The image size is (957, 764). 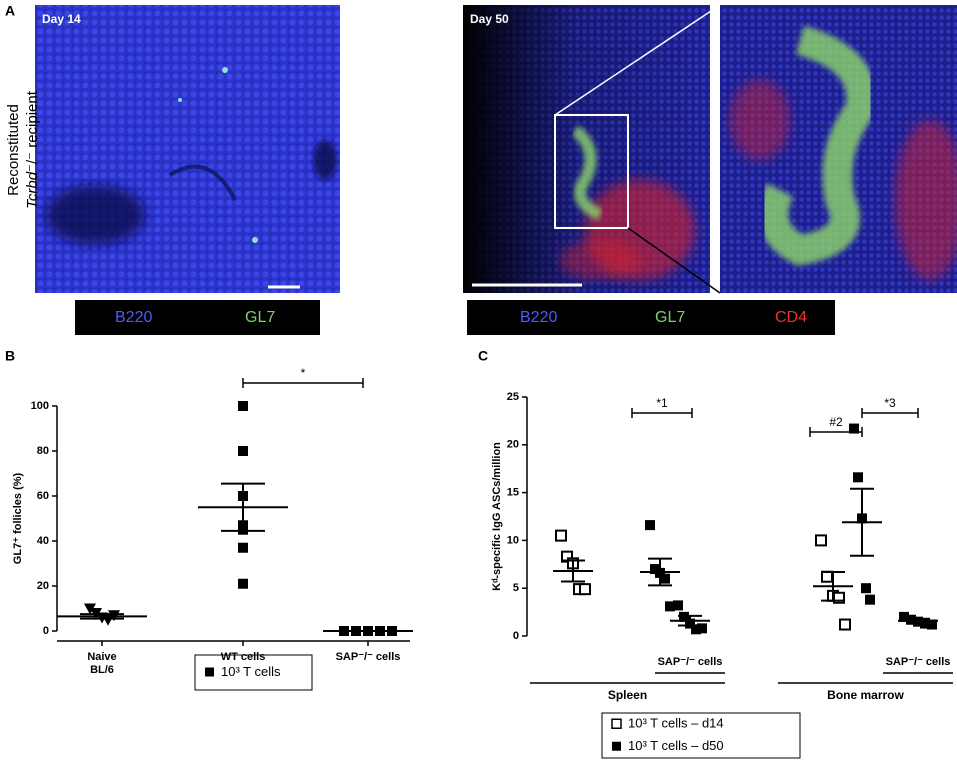 What do you see at coordinates (513, 397) in the screenshot?
I see `y-tick-label: 25` at bounding box center [513, 397].